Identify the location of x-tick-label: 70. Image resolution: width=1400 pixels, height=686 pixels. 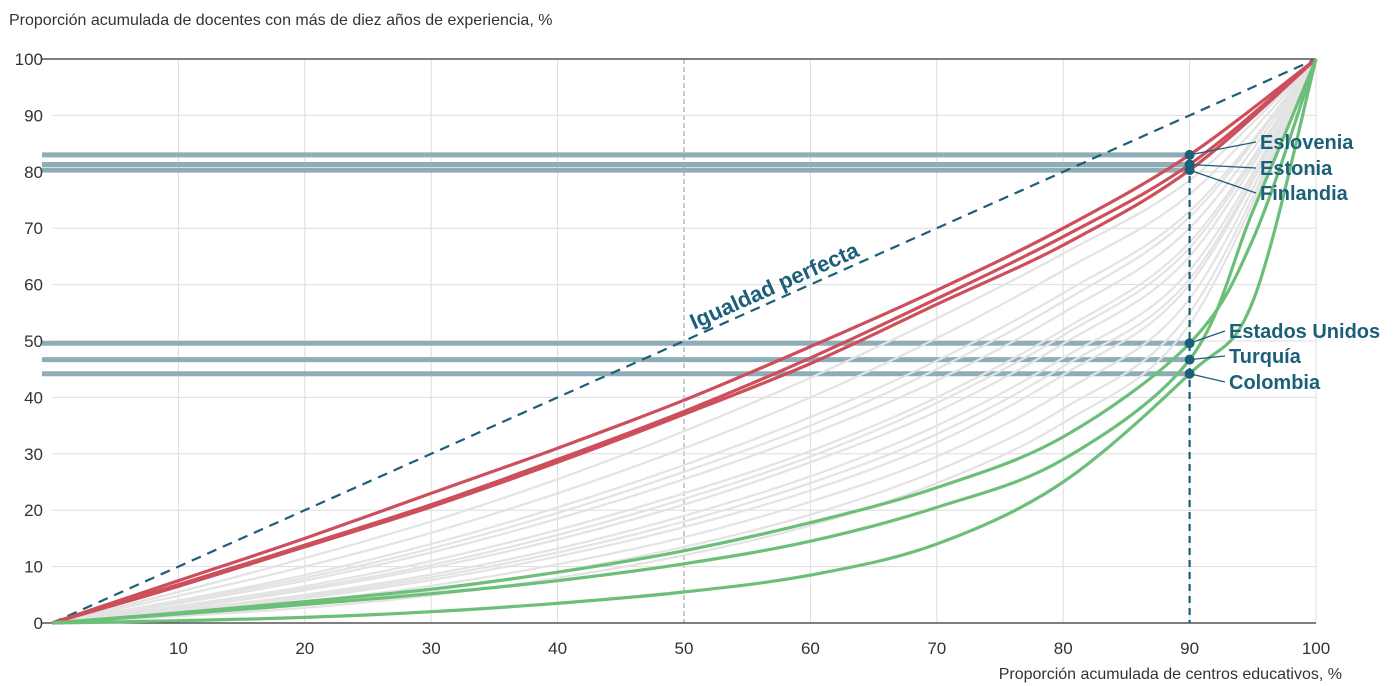
(936, 648).